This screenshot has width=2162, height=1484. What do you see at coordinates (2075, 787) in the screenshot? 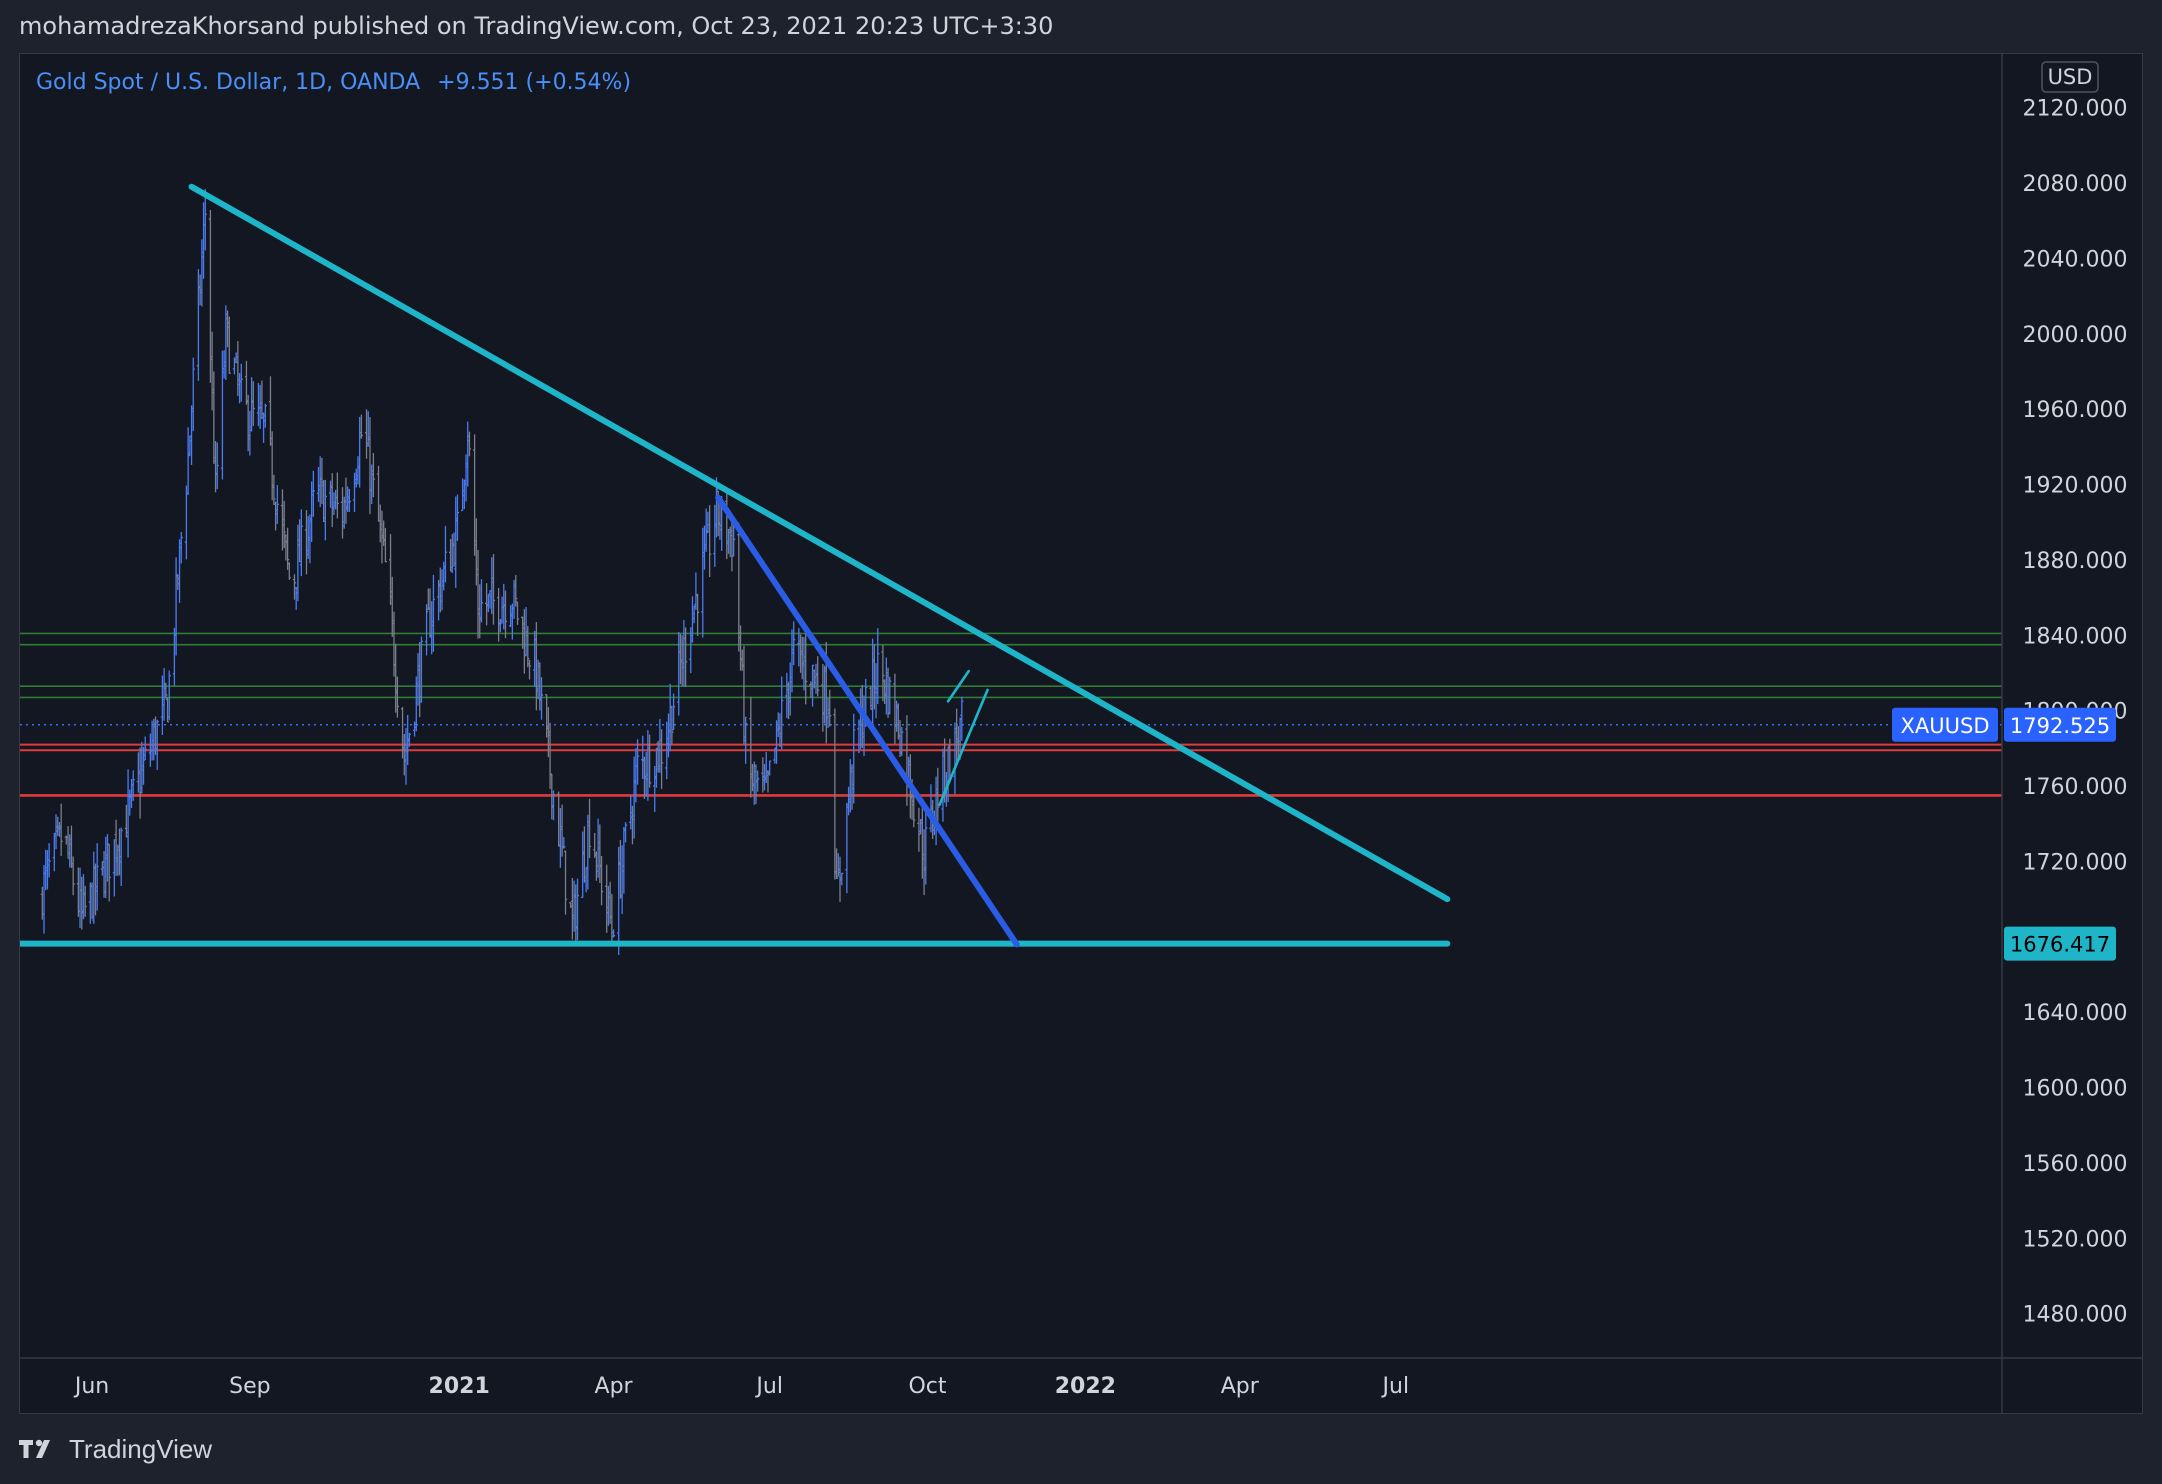
I see `y-tick-label: 1760.000` at bounding box center [2075, 787].